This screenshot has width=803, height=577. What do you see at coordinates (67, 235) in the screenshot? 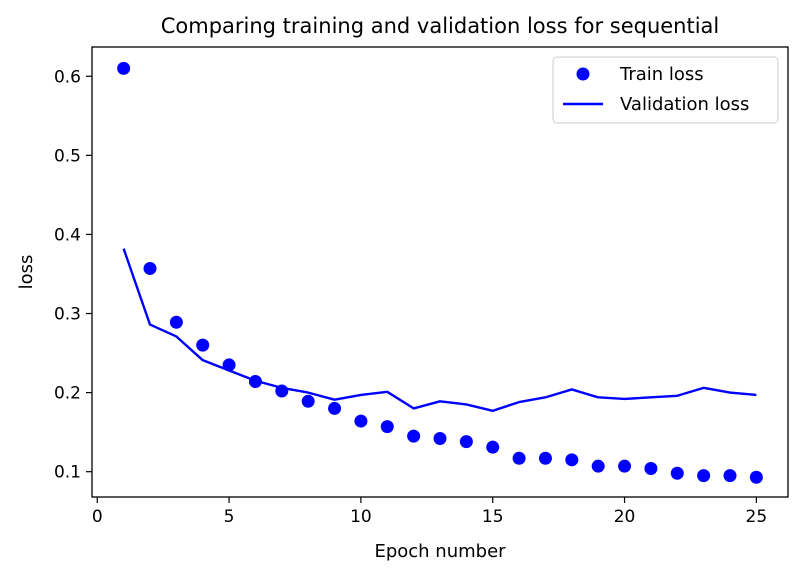
I see `y-tick-label: 0.4` at bounding box center [67, 235].